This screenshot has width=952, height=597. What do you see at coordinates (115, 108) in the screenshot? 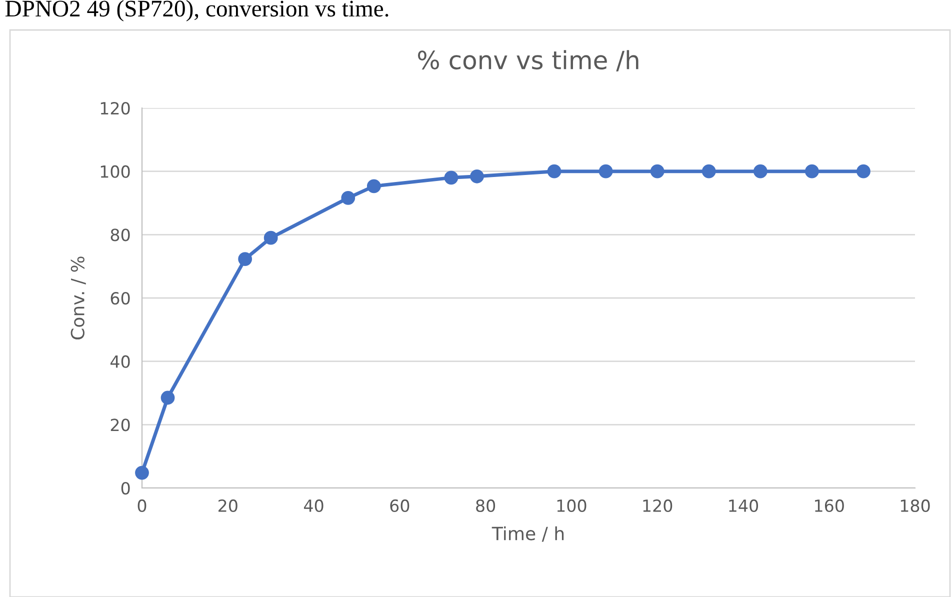
I see `y-tick-label: 120` at bounding box center [115, 108].